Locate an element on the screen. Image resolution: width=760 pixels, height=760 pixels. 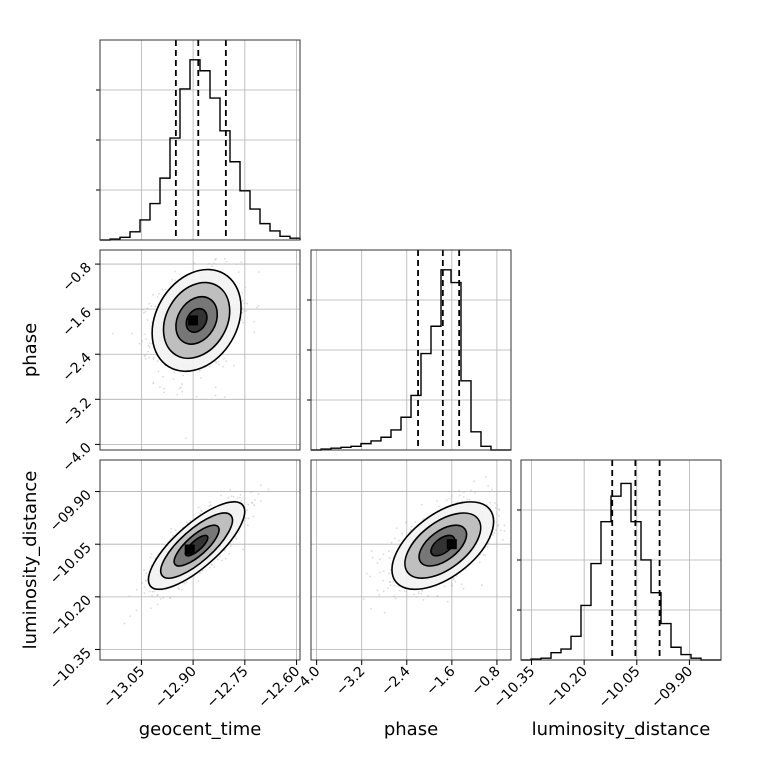
panel-frame-phase is located at coordinates (411, 350).